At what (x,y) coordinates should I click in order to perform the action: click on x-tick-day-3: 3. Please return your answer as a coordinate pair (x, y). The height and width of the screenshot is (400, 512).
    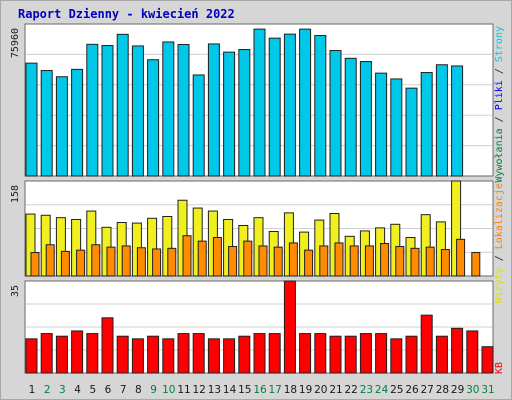
    Looking at the image, I should click on (62, 390).